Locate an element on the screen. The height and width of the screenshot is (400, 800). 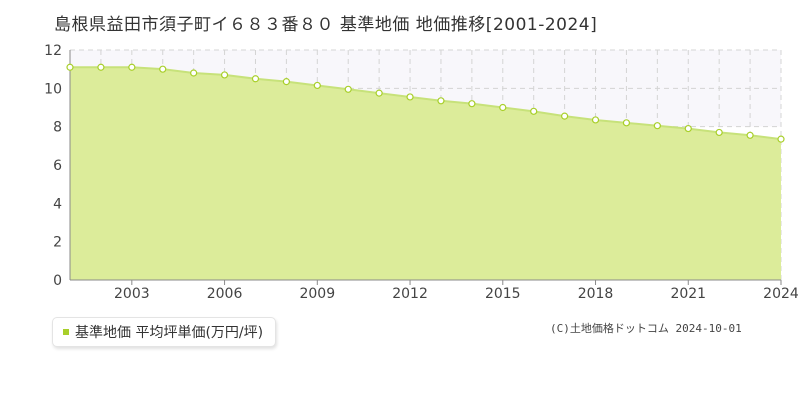
legend-label: 基準地価 平均坪単価(万円/坪) is located at coordinates (169, 333).